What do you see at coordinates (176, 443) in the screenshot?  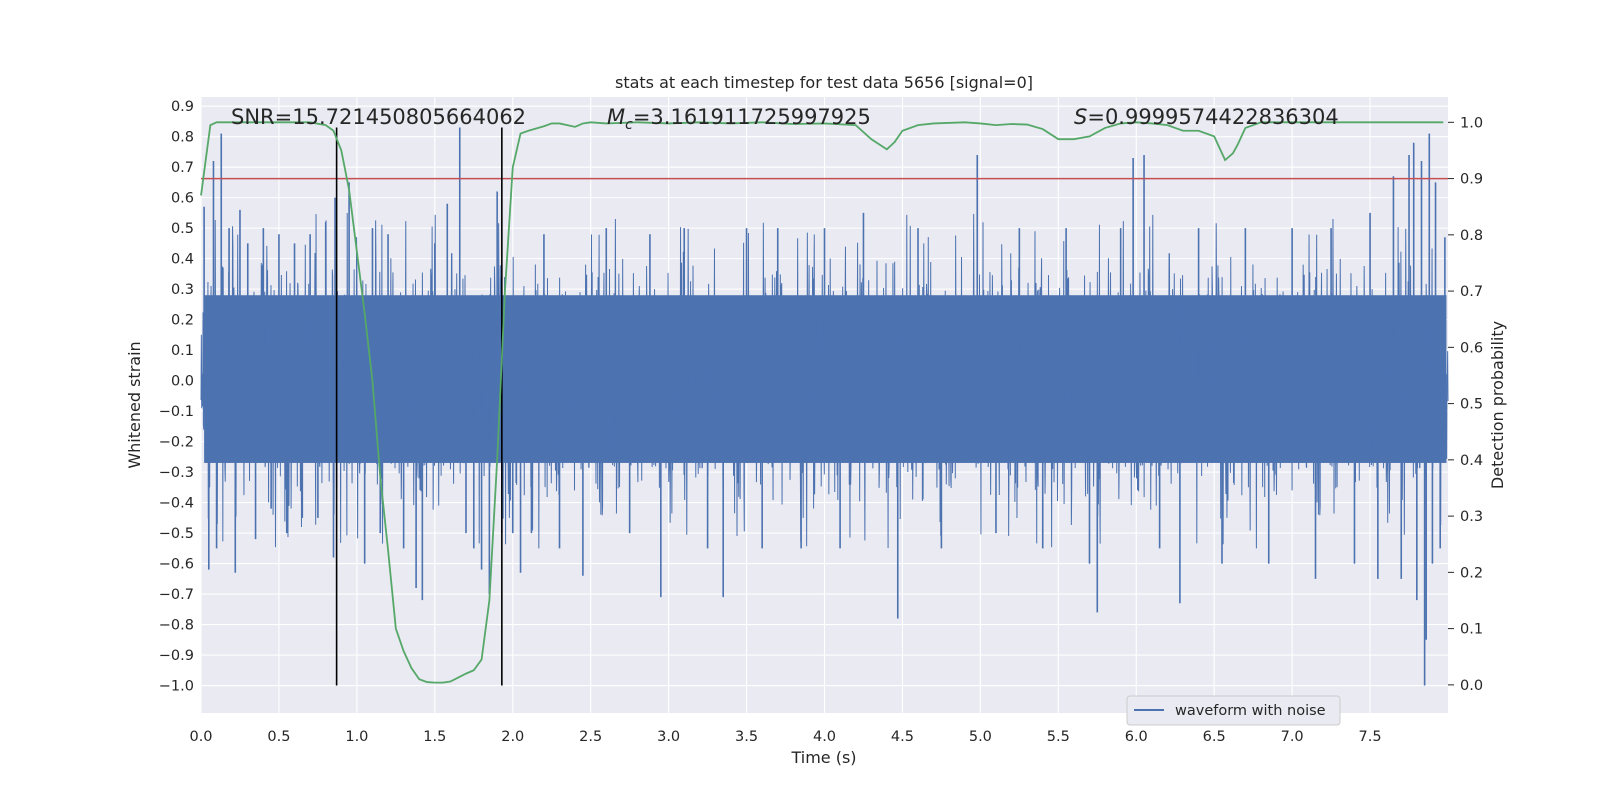 I see `y-tick-label: −0.2` at bounding box center [176, 443].